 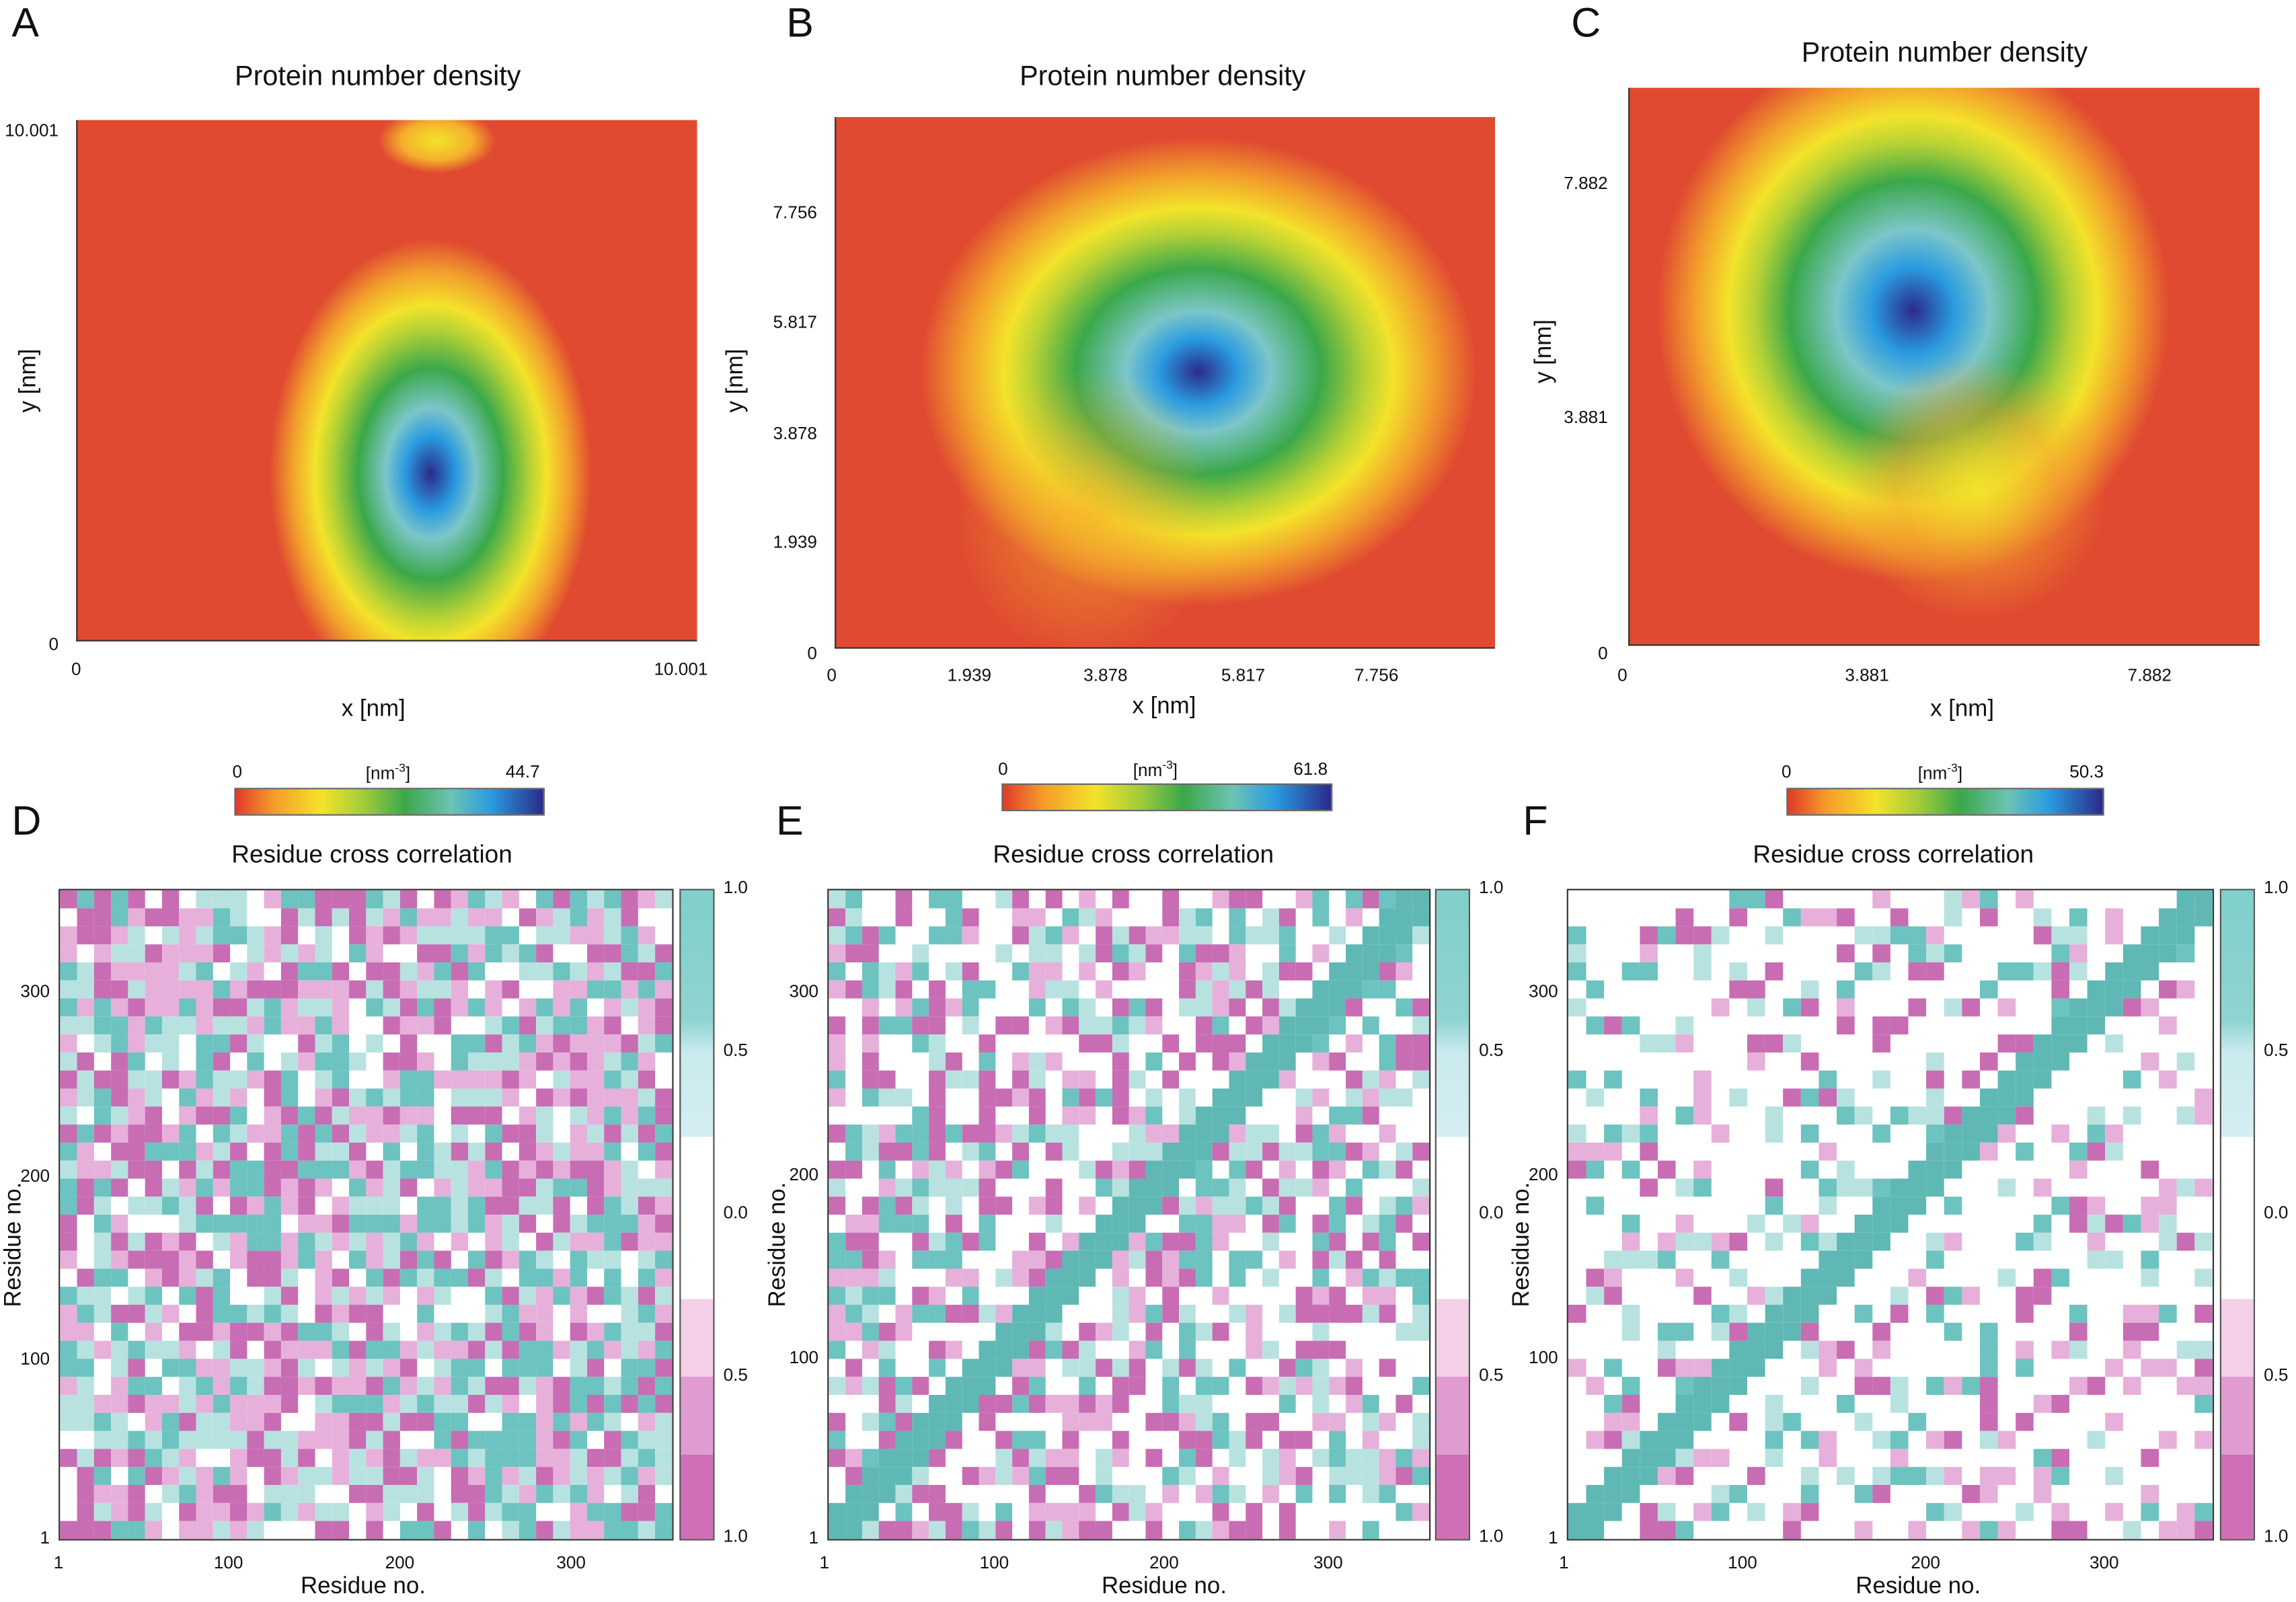 What do you see at coordinates (1163, 77) in the screenshot?
I see `panel-b-title: Protein number density` at bounding box center [1163, 77].